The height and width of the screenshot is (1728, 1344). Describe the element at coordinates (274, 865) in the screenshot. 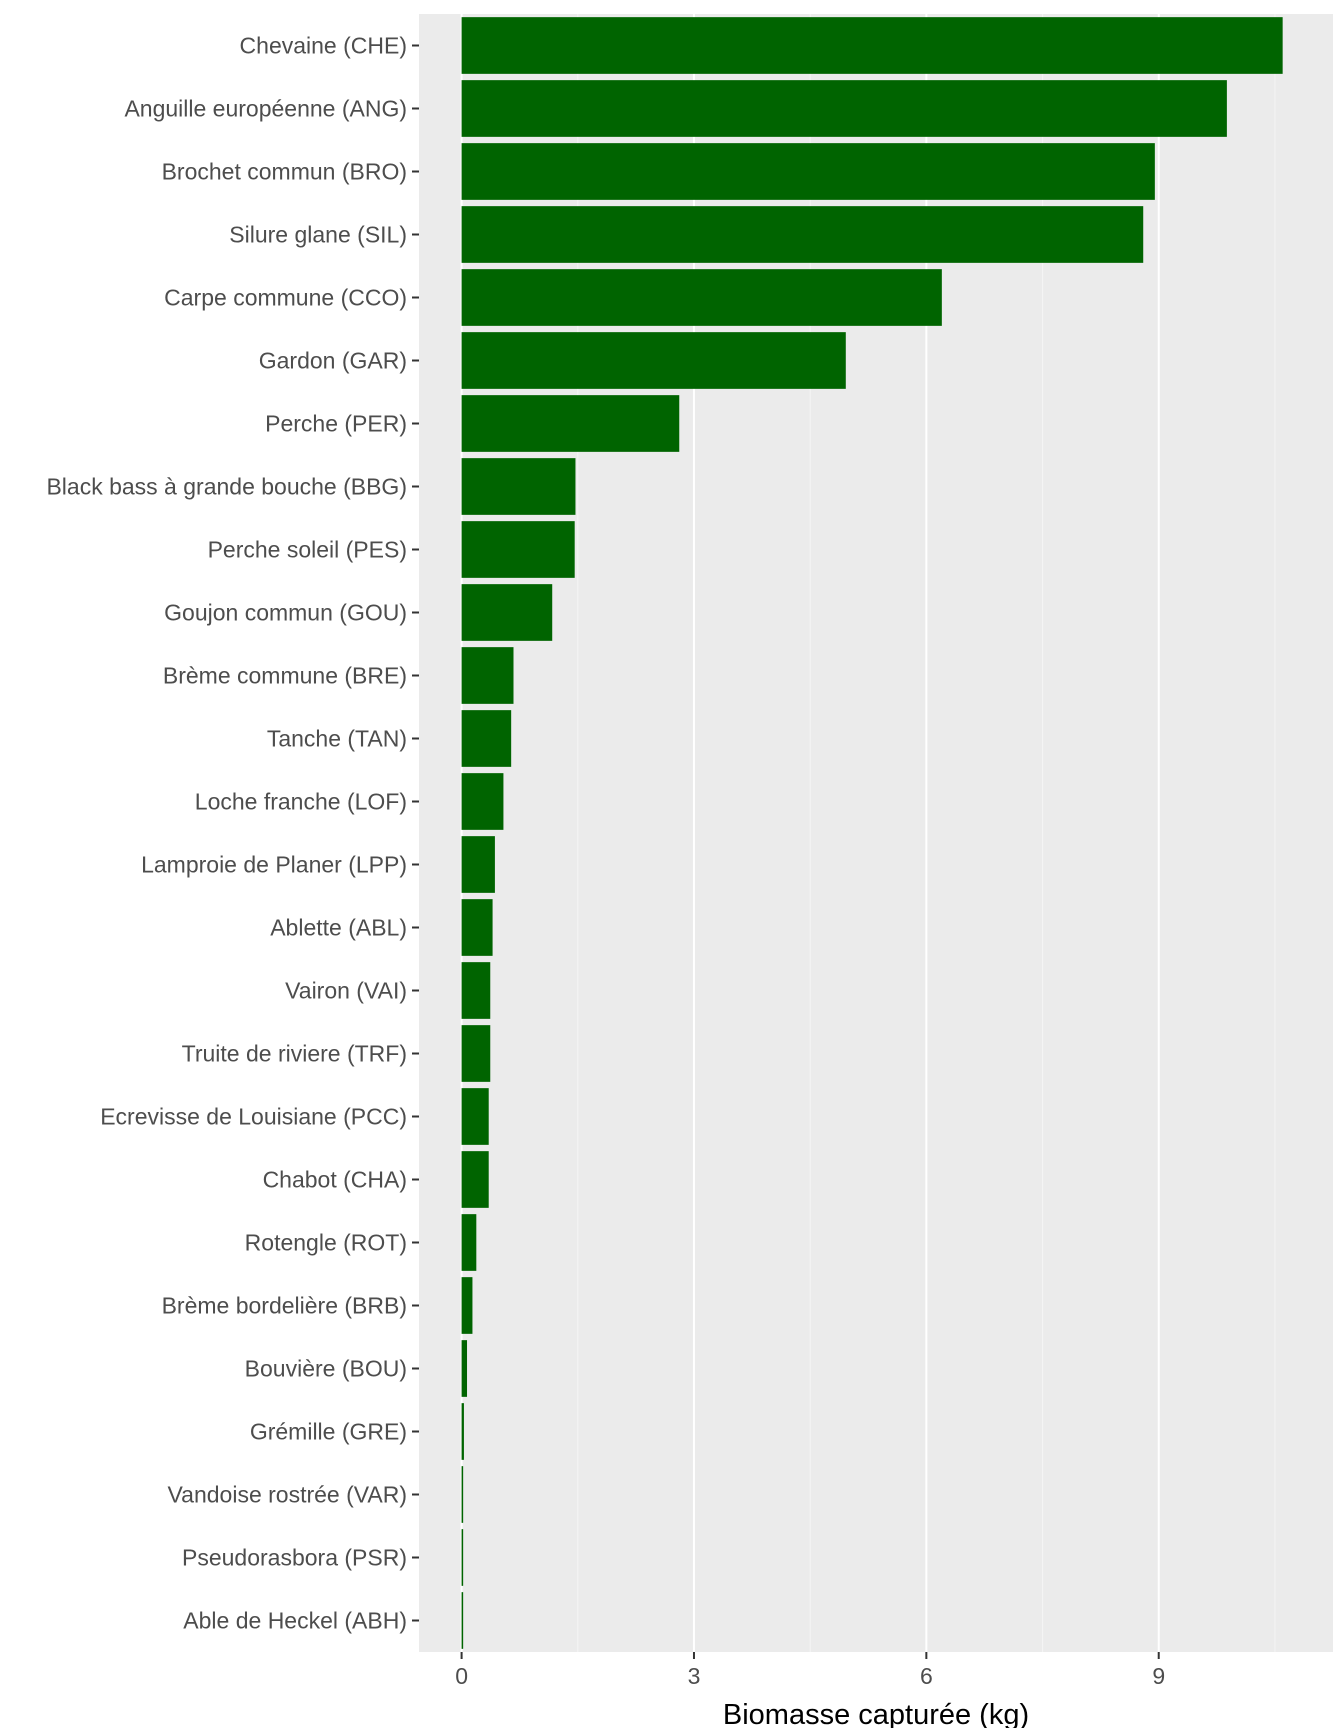

I see `y-tick-label: Lamproie de Planer (LPP)` at that location.